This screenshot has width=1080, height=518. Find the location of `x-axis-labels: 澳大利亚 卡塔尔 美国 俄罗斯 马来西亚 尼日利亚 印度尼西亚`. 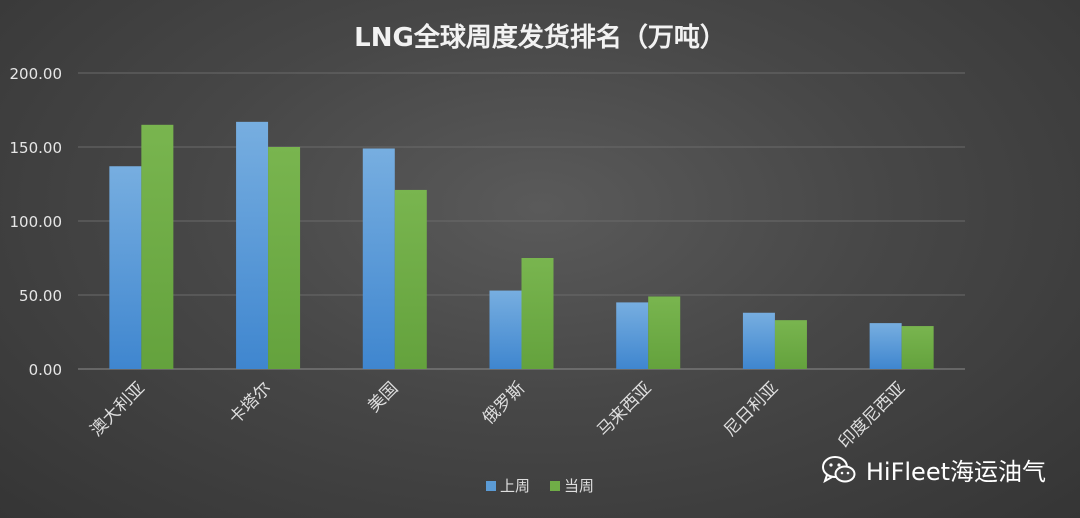

x-axis-labels: 澳大利亚 卡塔尔 美国 俄罗斯 马来西亚 尼日利亚 印度尼西亚 is located at coordinates (498, 415).